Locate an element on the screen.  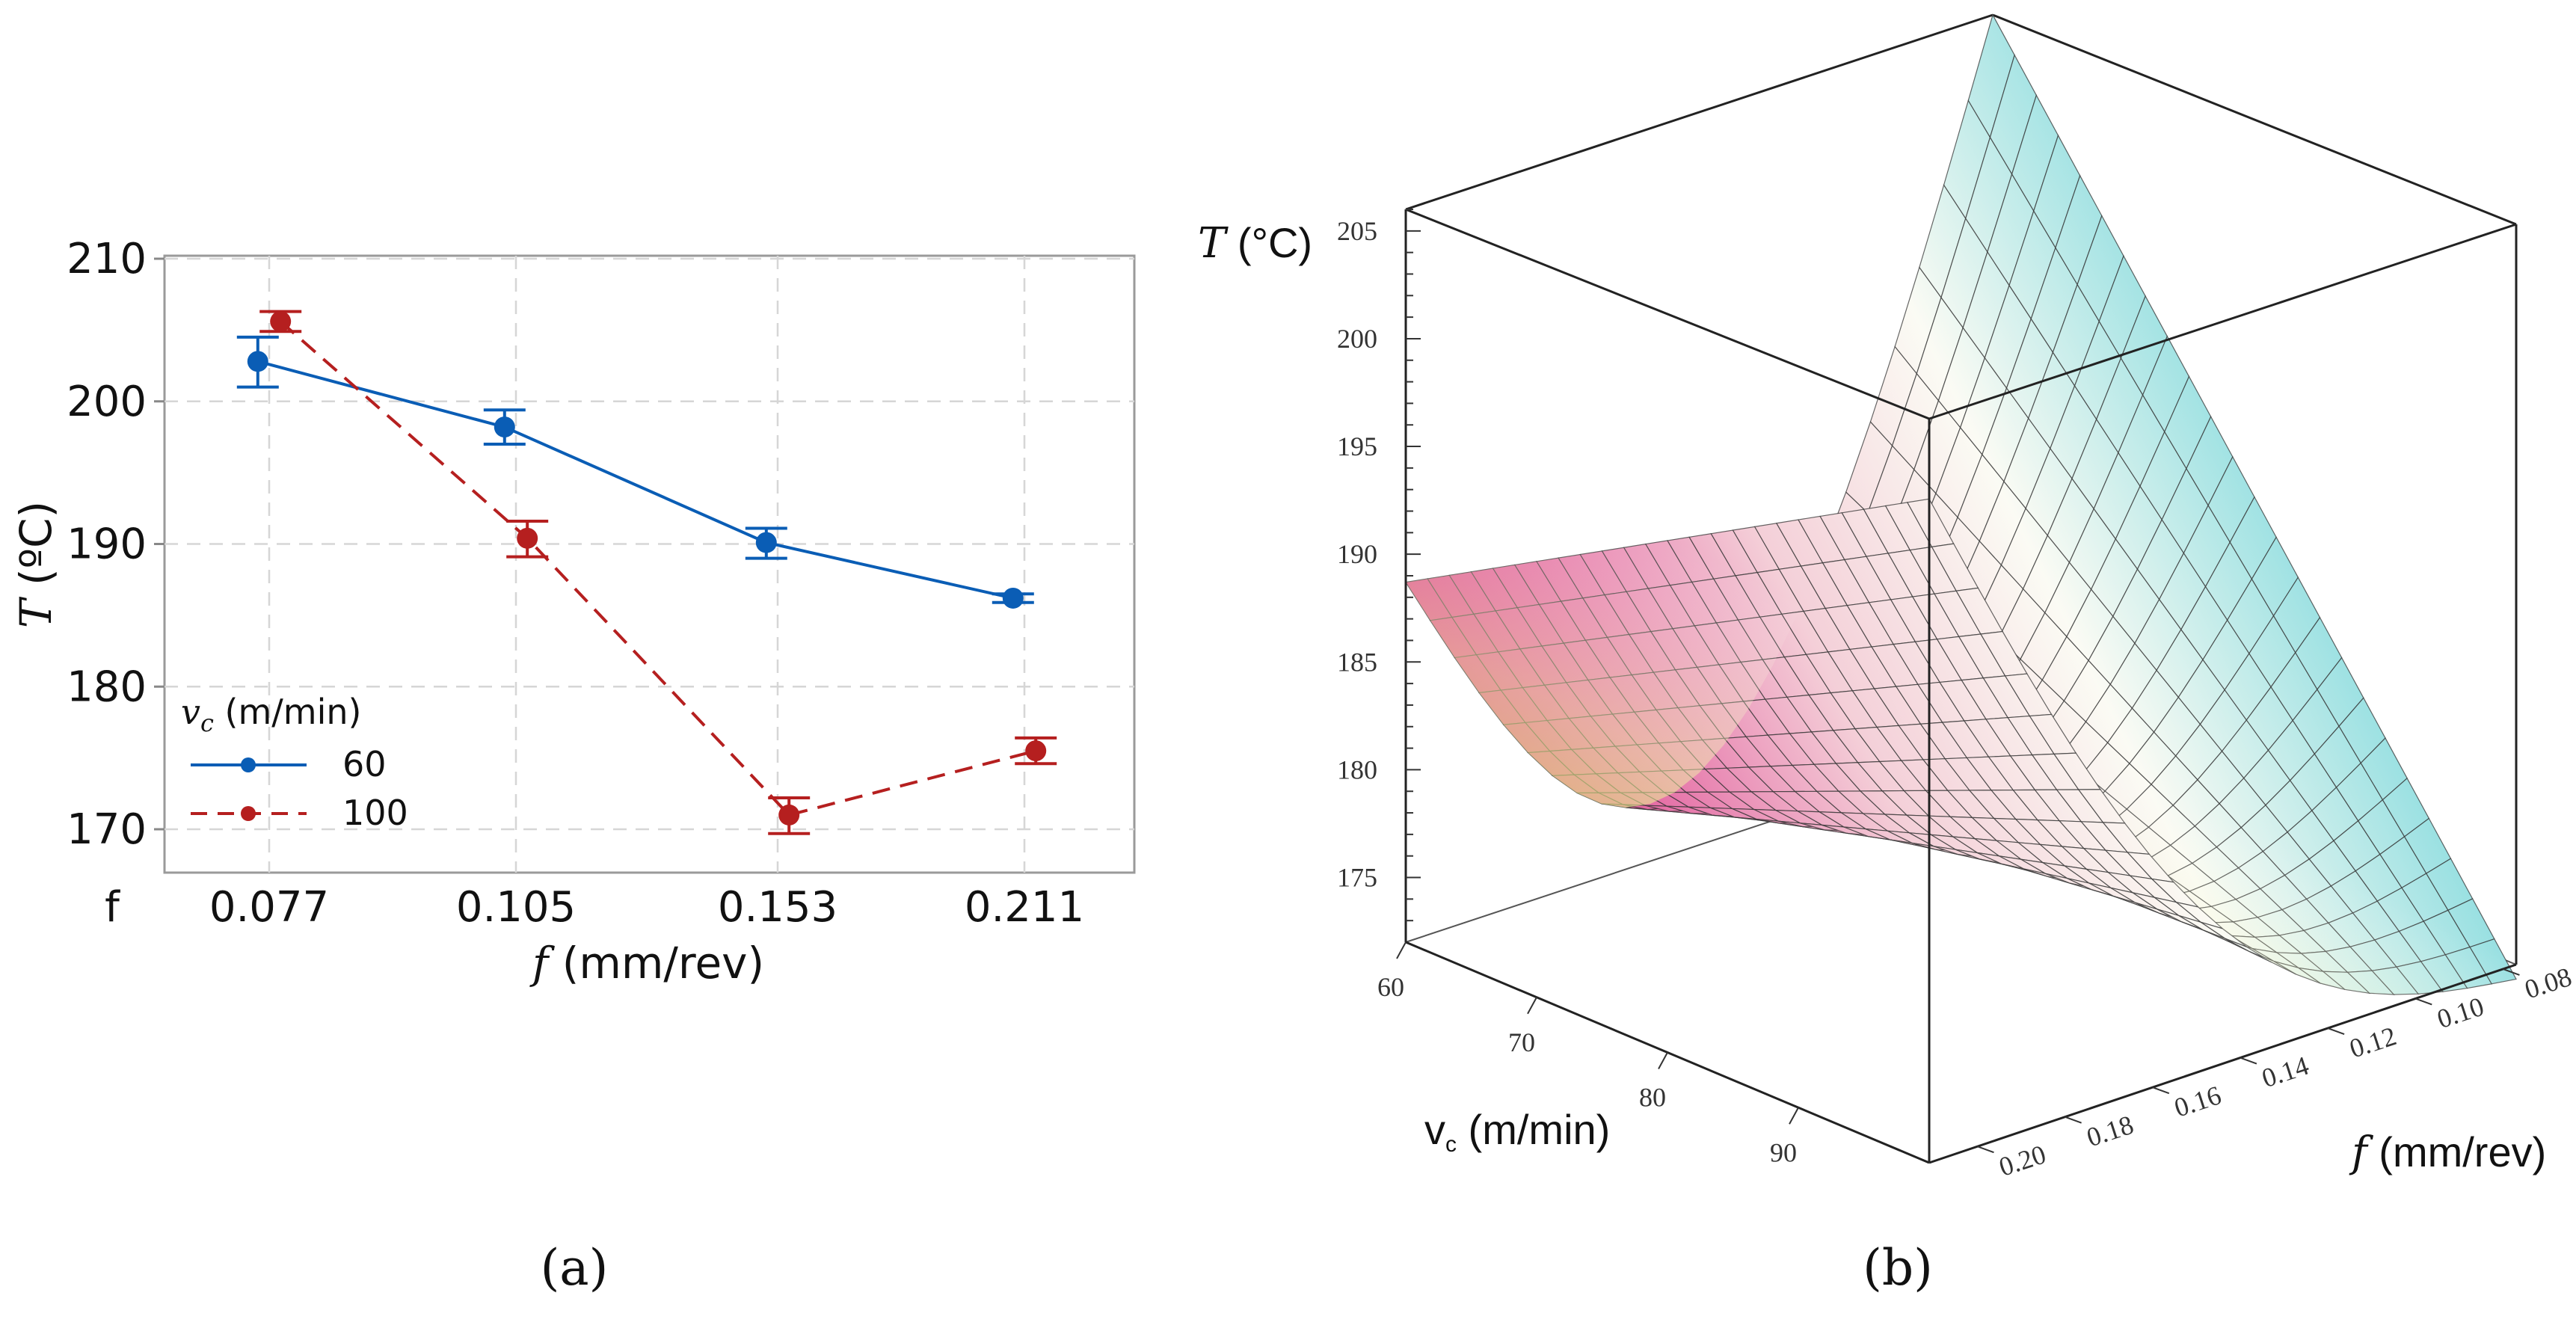
f-tick-label: 0.10 is located at coordinates (2460, 1013).